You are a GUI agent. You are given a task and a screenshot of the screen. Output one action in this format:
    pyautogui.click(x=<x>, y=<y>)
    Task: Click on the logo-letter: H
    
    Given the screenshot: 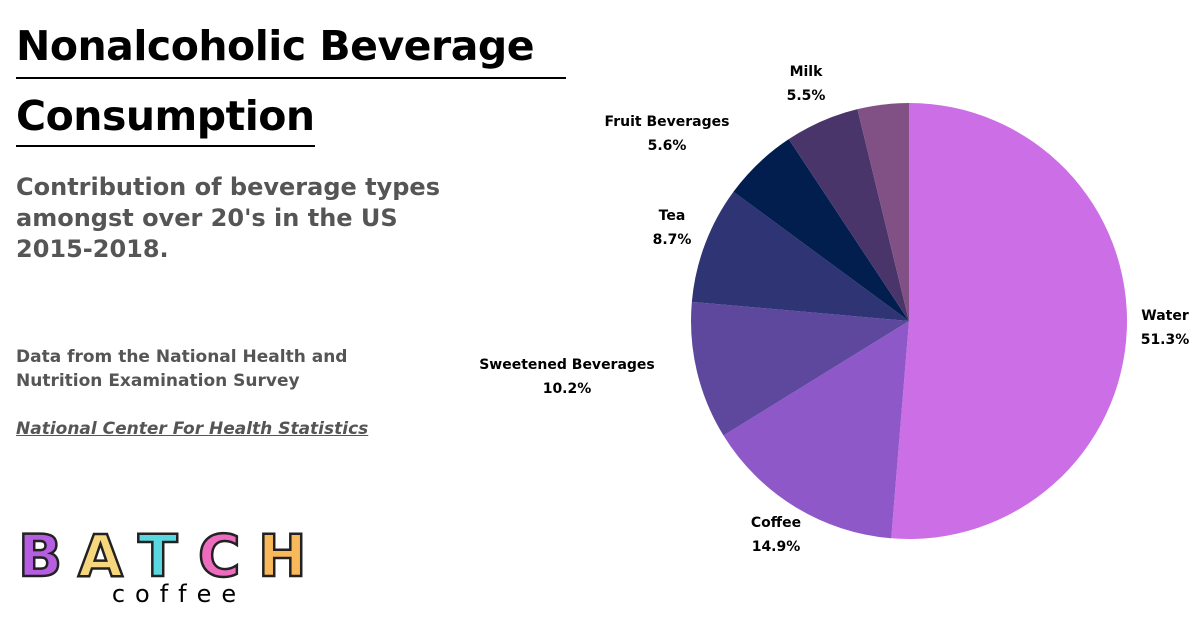 What is the action you would take?
    pyautogui.click(x=282, y=556)
    